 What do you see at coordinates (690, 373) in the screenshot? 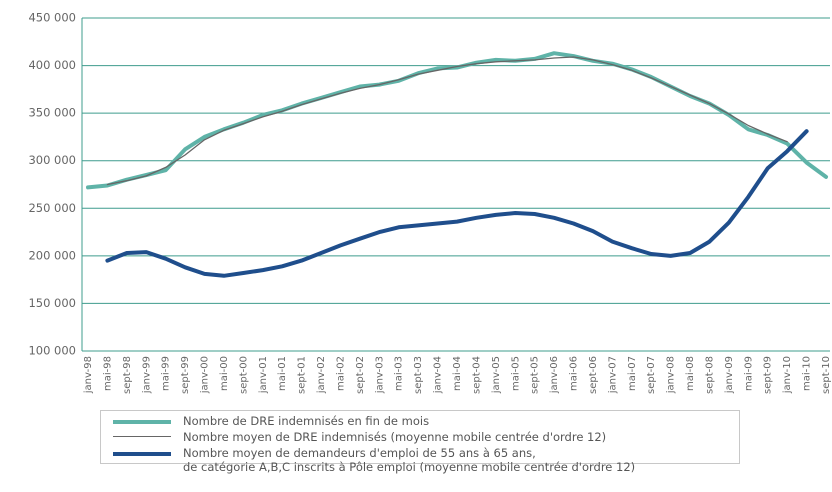
I see `x-tick-label: mai-08` at bounding box center [690, 373].